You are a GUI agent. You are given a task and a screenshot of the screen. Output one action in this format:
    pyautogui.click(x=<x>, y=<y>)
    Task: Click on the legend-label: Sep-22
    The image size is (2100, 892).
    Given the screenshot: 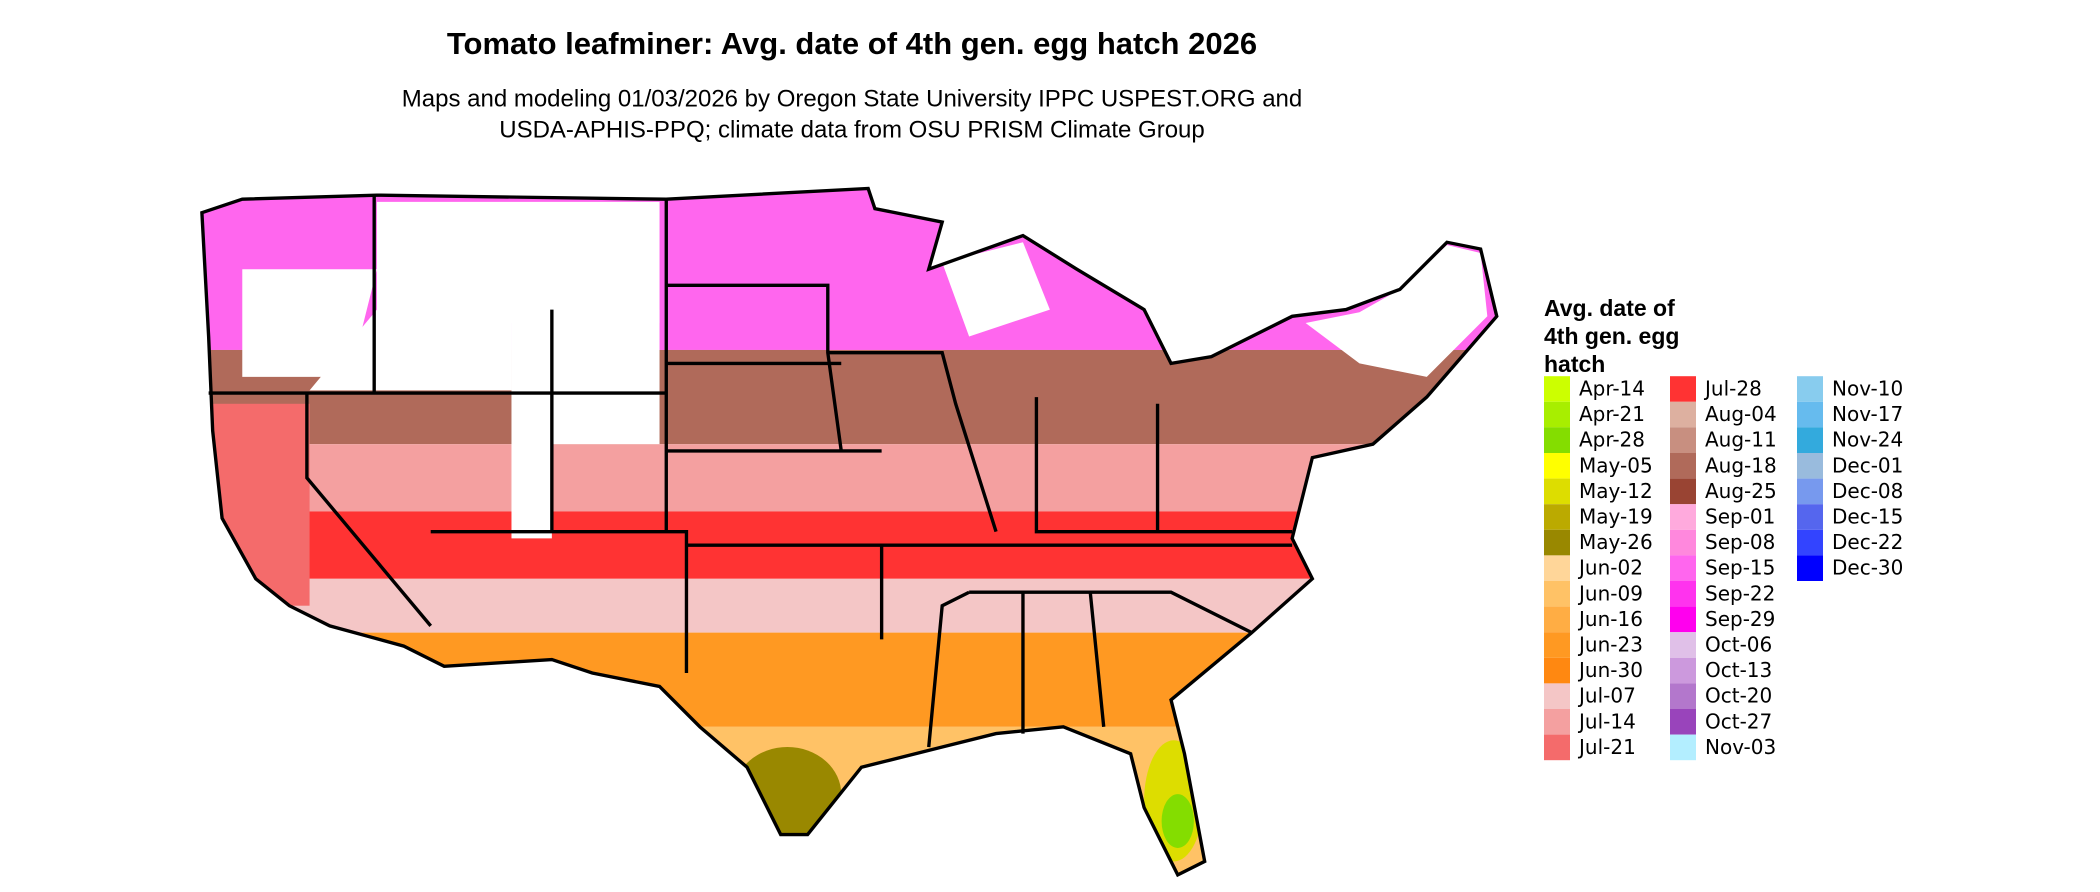 What is the action you would take?
    pyautogui.click(x=1740, y=593)
    